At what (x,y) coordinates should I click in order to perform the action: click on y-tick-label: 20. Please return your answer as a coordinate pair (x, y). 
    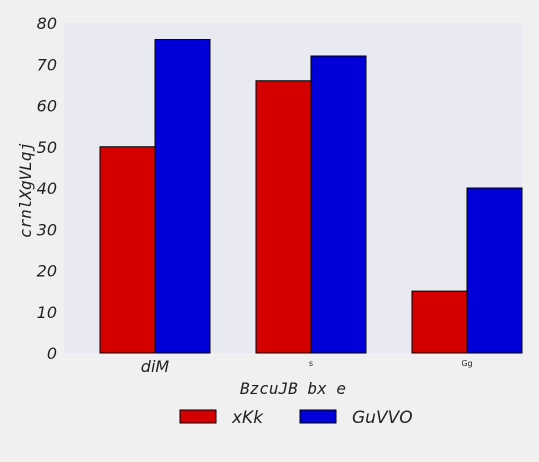
    Looking at the image, I should click on (47, 271).